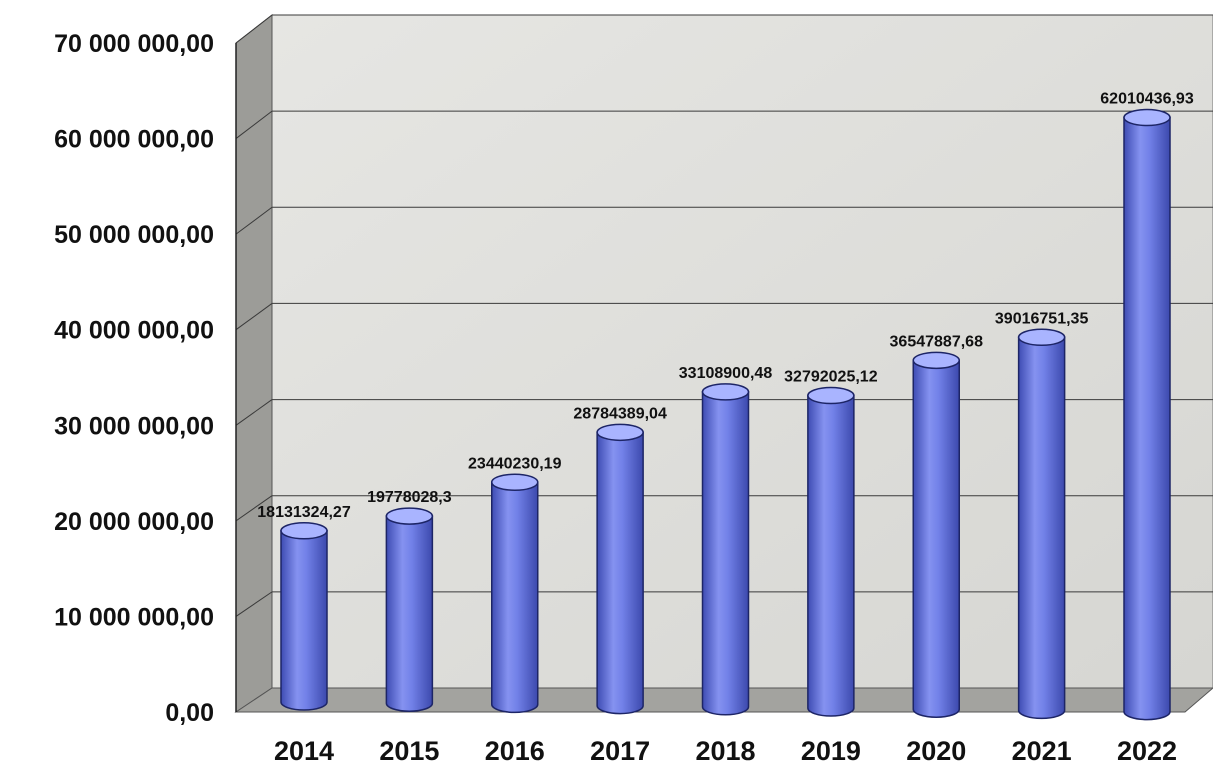 This screenshot has height=768, width=1213. I want to click on y-tick-label: 70 000 000,00, so click(134, 44).